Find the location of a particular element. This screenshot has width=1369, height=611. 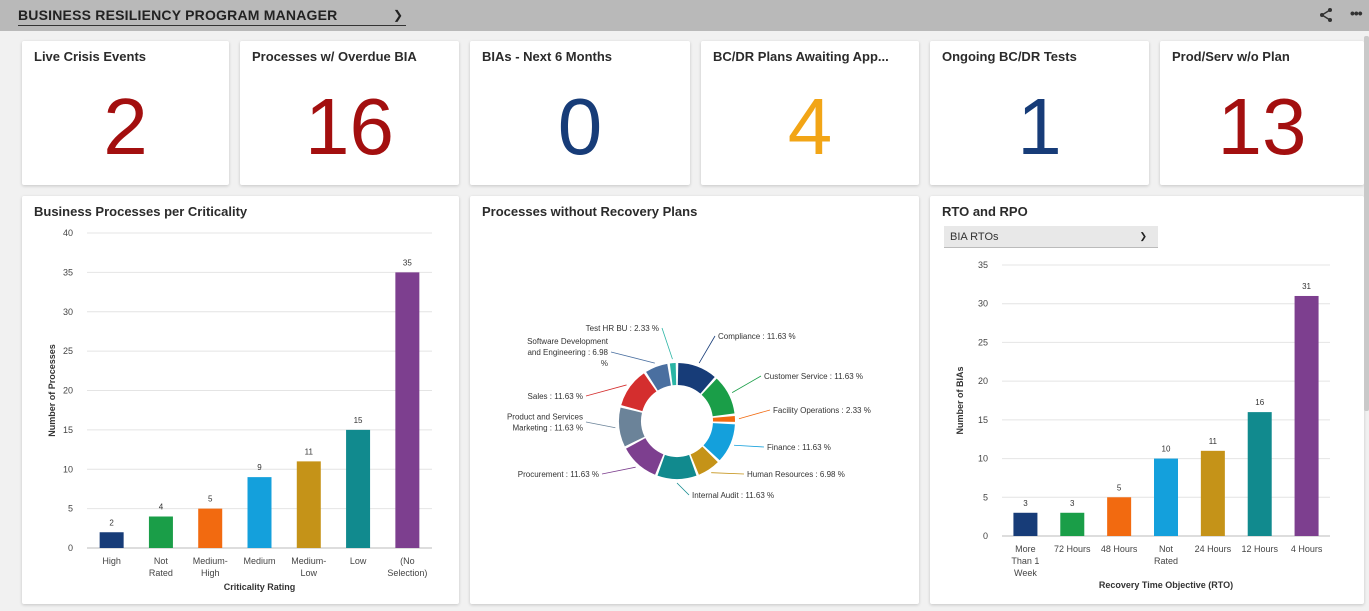

y-tick-label: 15 is located at coordinates (983, 420).